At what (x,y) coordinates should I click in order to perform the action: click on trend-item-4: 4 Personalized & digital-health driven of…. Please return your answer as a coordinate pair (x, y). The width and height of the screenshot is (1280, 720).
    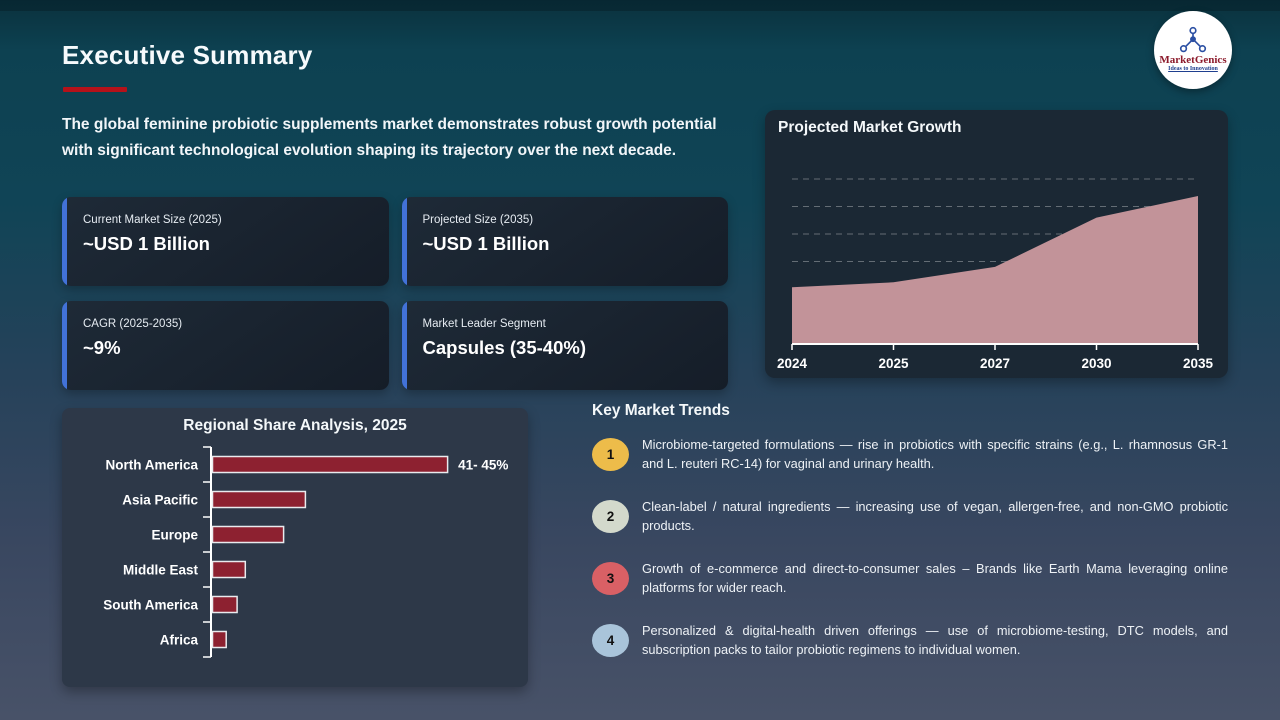
    Looking at the image, I should click on (910, 640).